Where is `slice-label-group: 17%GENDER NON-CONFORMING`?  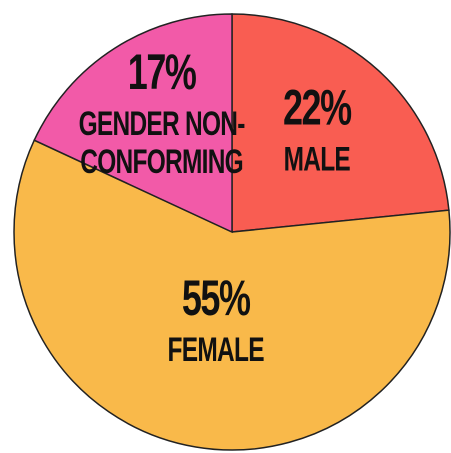 slice-label-group: 17%GENDER NON-CONFORMING is located at coordinates (162, 113).